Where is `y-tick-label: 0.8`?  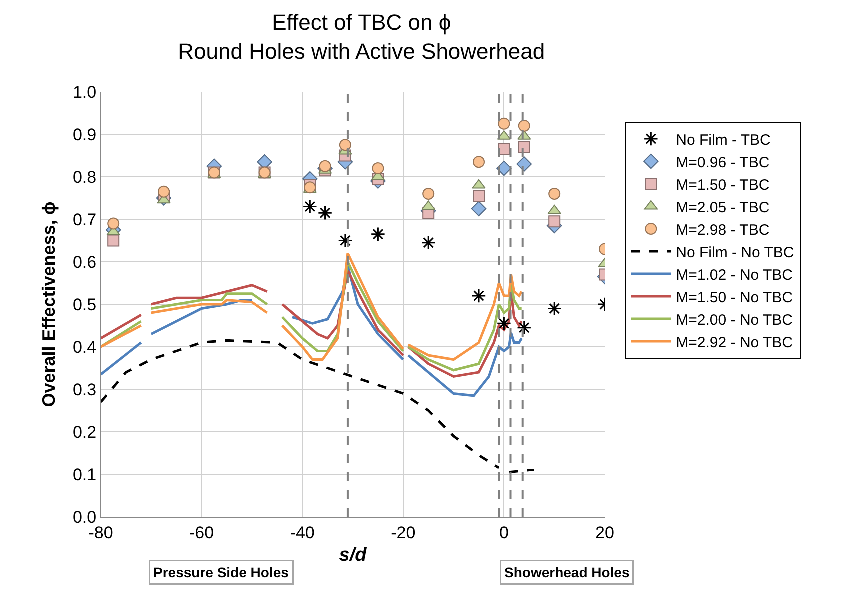
y-tick-label: 0.8 is located at coordinates (84, 177).